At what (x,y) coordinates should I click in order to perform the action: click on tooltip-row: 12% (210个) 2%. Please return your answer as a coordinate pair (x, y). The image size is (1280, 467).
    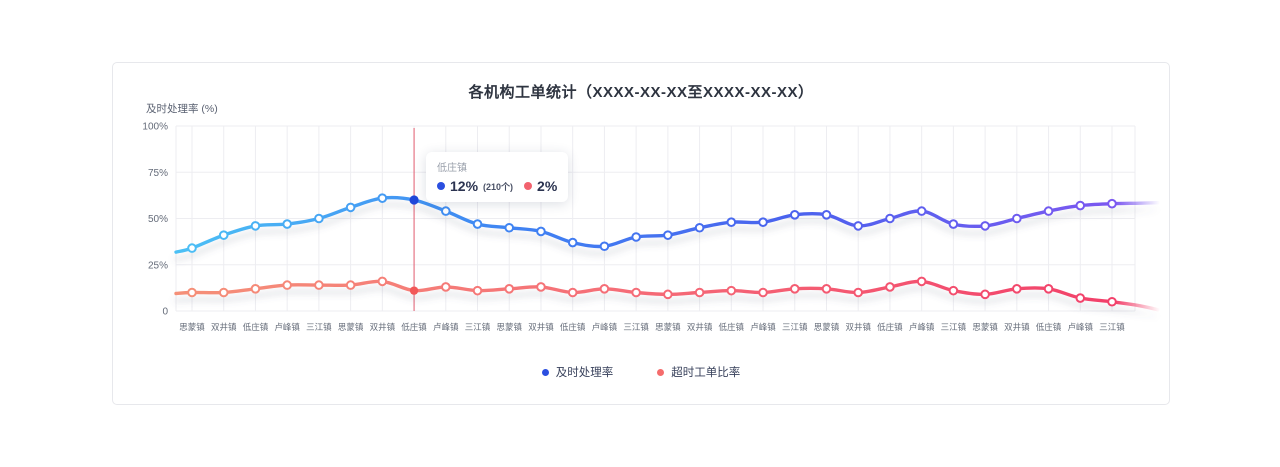
    Looking at the image, I should click on (497, 186).